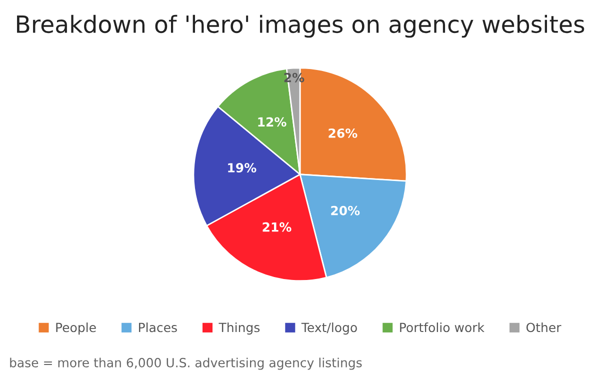 The height and width of the screenshot is (375, 600). What do you see at coordinates (186, 364) in the screenshot?
I see `text: base = more than 6,000 U.S. advertising agency listings` at bounding box center [186, 364].